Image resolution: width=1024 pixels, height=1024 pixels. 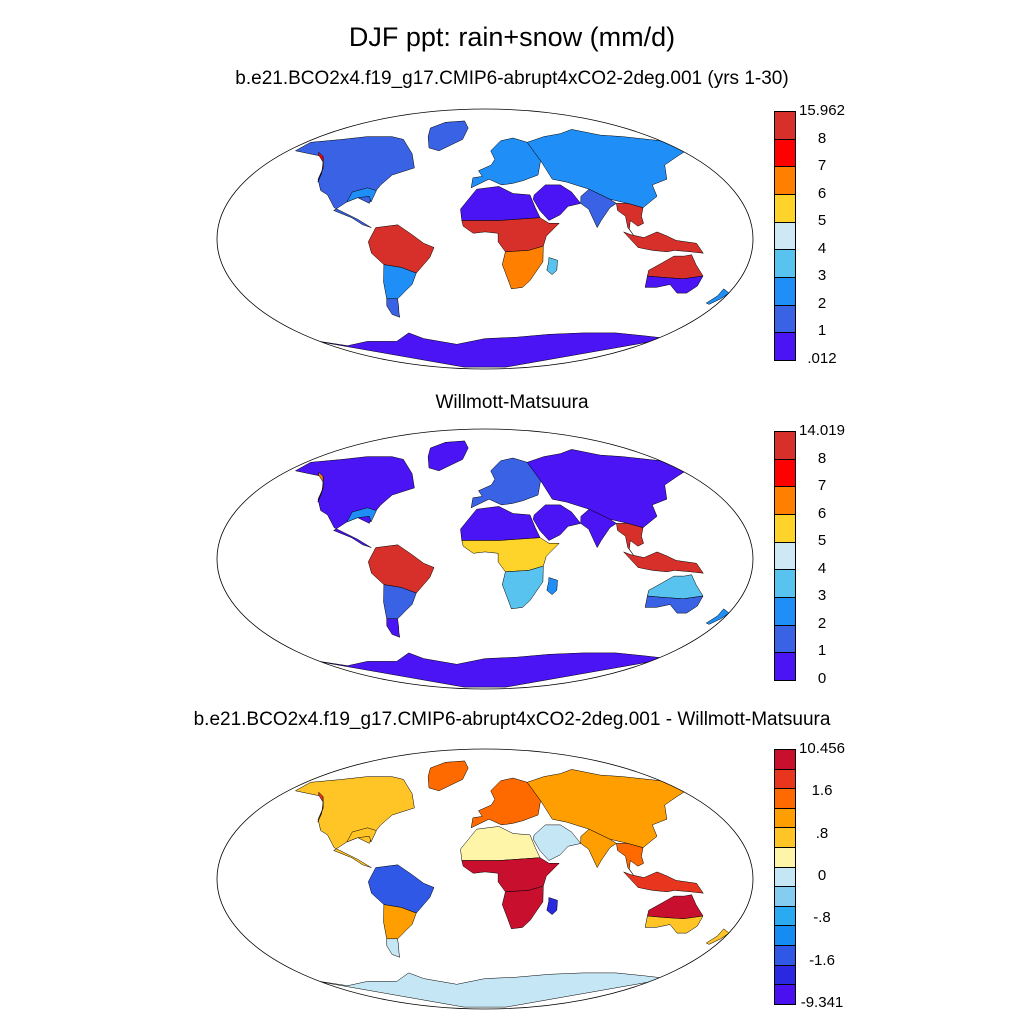 What do you see at coordinates (485, 559) in the screenshot?
I see `panel-2-map` at bounding box center [485, 559].